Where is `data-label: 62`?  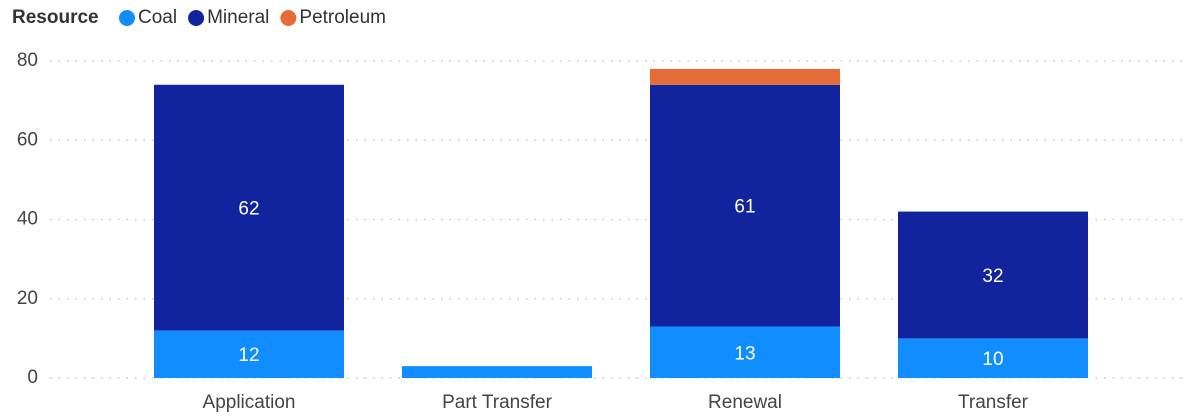
data-label: 62 is located at coordinates (248, 209).